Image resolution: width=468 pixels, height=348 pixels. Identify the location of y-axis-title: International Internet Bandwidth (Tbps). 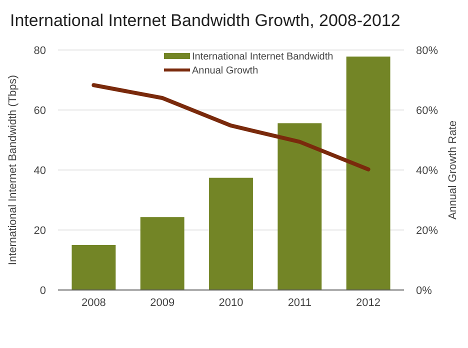
(13, 170).